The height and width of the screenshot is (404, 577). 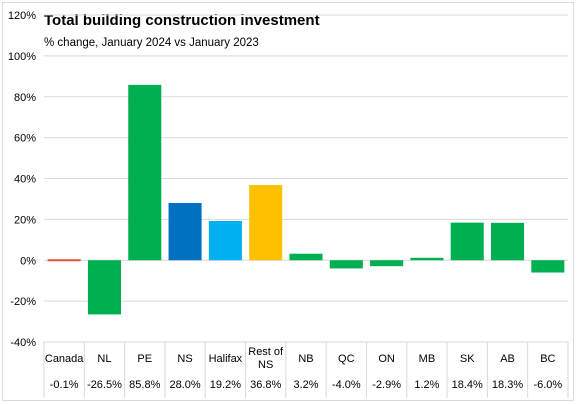 I want to click on value-label: 1.2%, so click(x=426, y=385).